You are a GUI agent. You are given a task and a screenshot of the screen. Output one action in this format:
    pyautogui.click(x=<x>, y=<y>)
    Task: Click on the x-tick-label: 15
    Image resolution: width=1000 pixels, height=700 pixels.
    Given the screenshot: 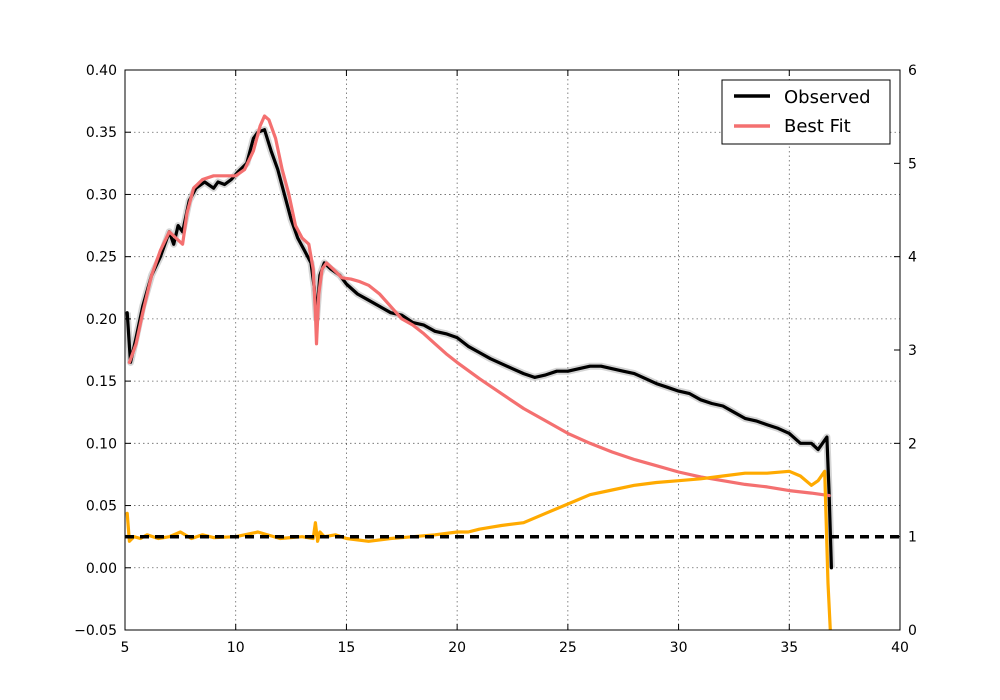 What is the action you would take?
    pyautogui.click(x=347, y=648)
    